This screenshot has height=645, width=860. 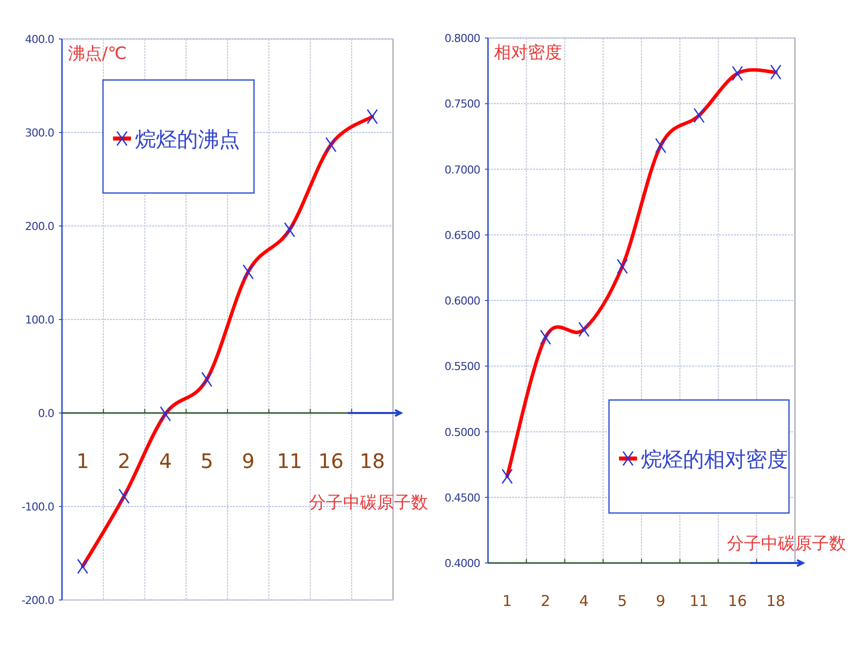 I want to click on y-tick-label: 0.5500, so click(x=462, y=367).